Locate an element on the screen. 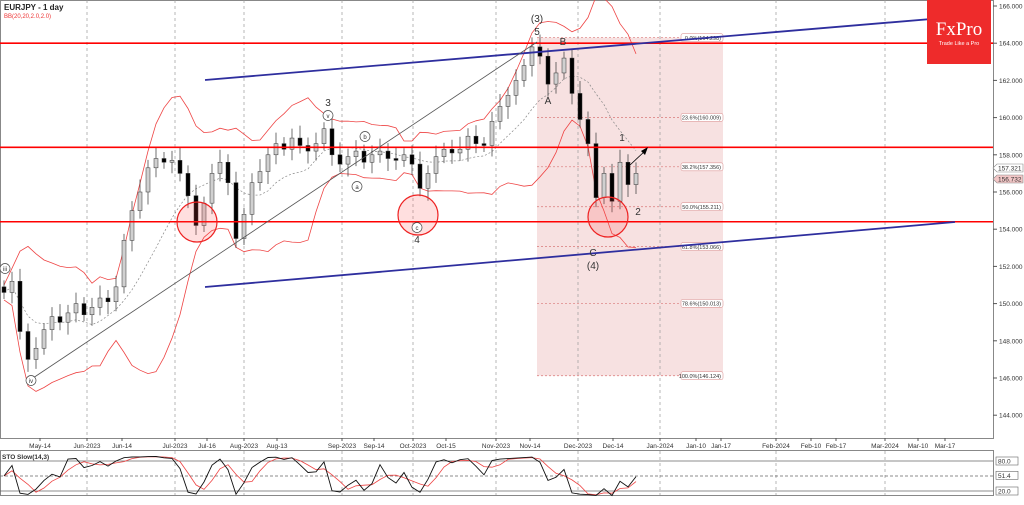 The width and height of the screenshot is (1024, 505). channel-upper-line is located at coordinates (580, 48).